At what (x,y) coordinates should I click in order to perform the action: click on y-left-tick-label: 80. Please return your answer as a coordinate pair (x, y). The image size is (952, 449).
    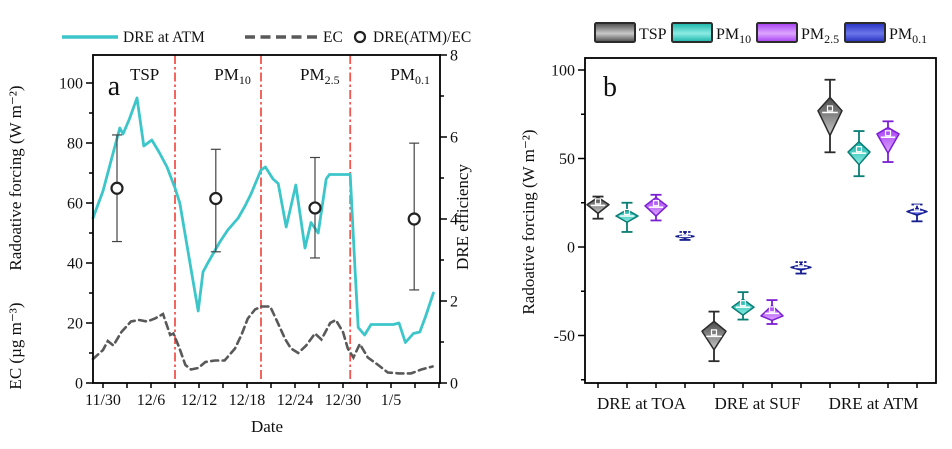
    Looking at the image, I should click on (75, 144).